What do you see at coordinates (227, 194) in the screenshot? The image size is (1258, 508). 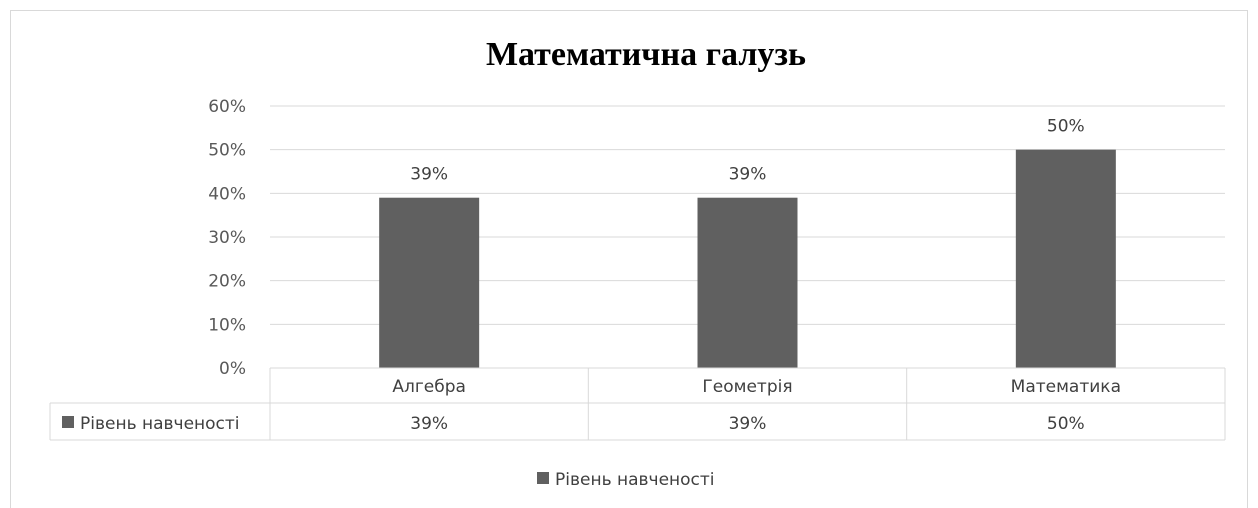 I see `y-tick-label: 40%` at bounding box center [227, 194].